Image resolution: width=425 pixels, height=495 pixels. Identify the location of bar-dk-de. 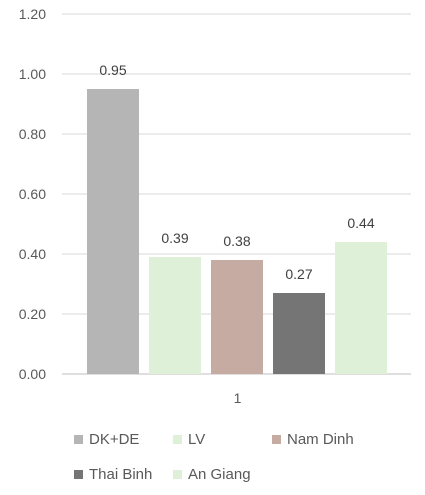
(113, 231).